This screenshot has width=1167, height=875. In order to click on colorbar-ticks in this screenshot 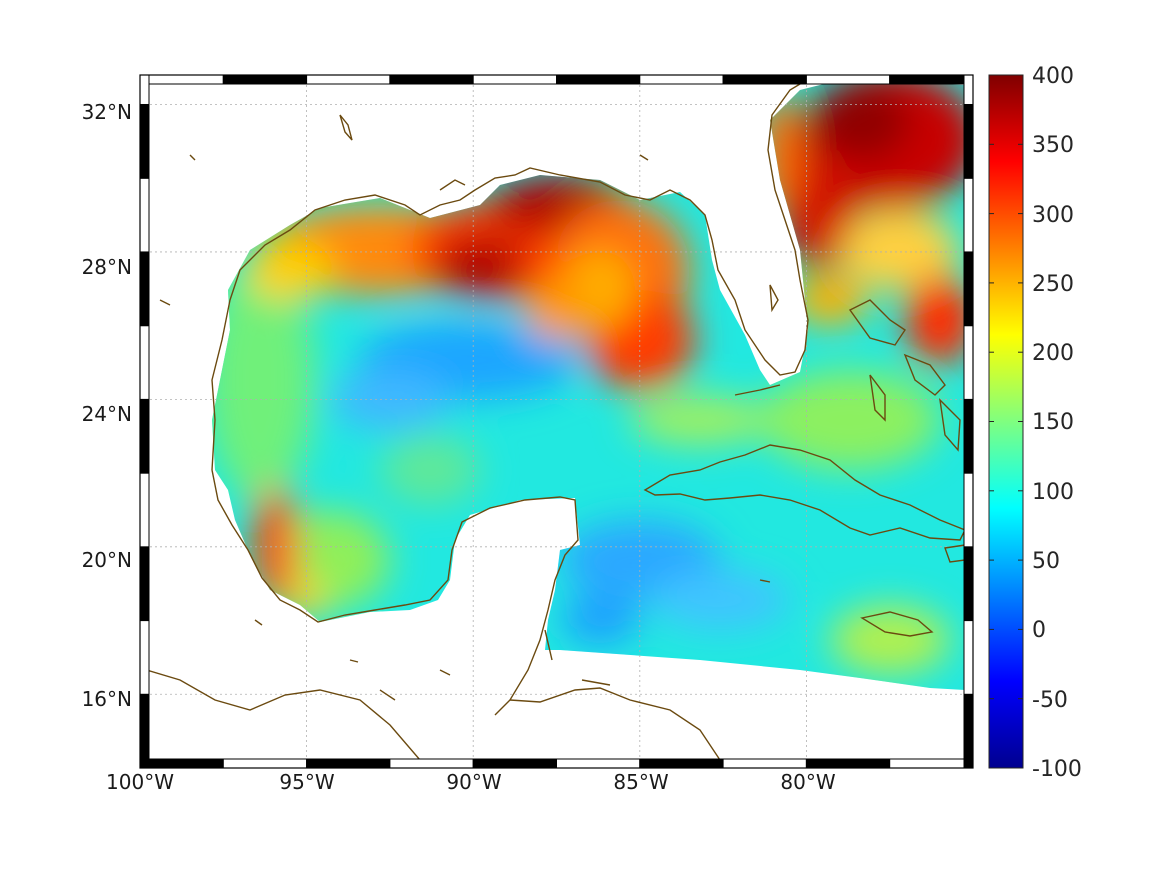, I will do `click(1006, 421)`.